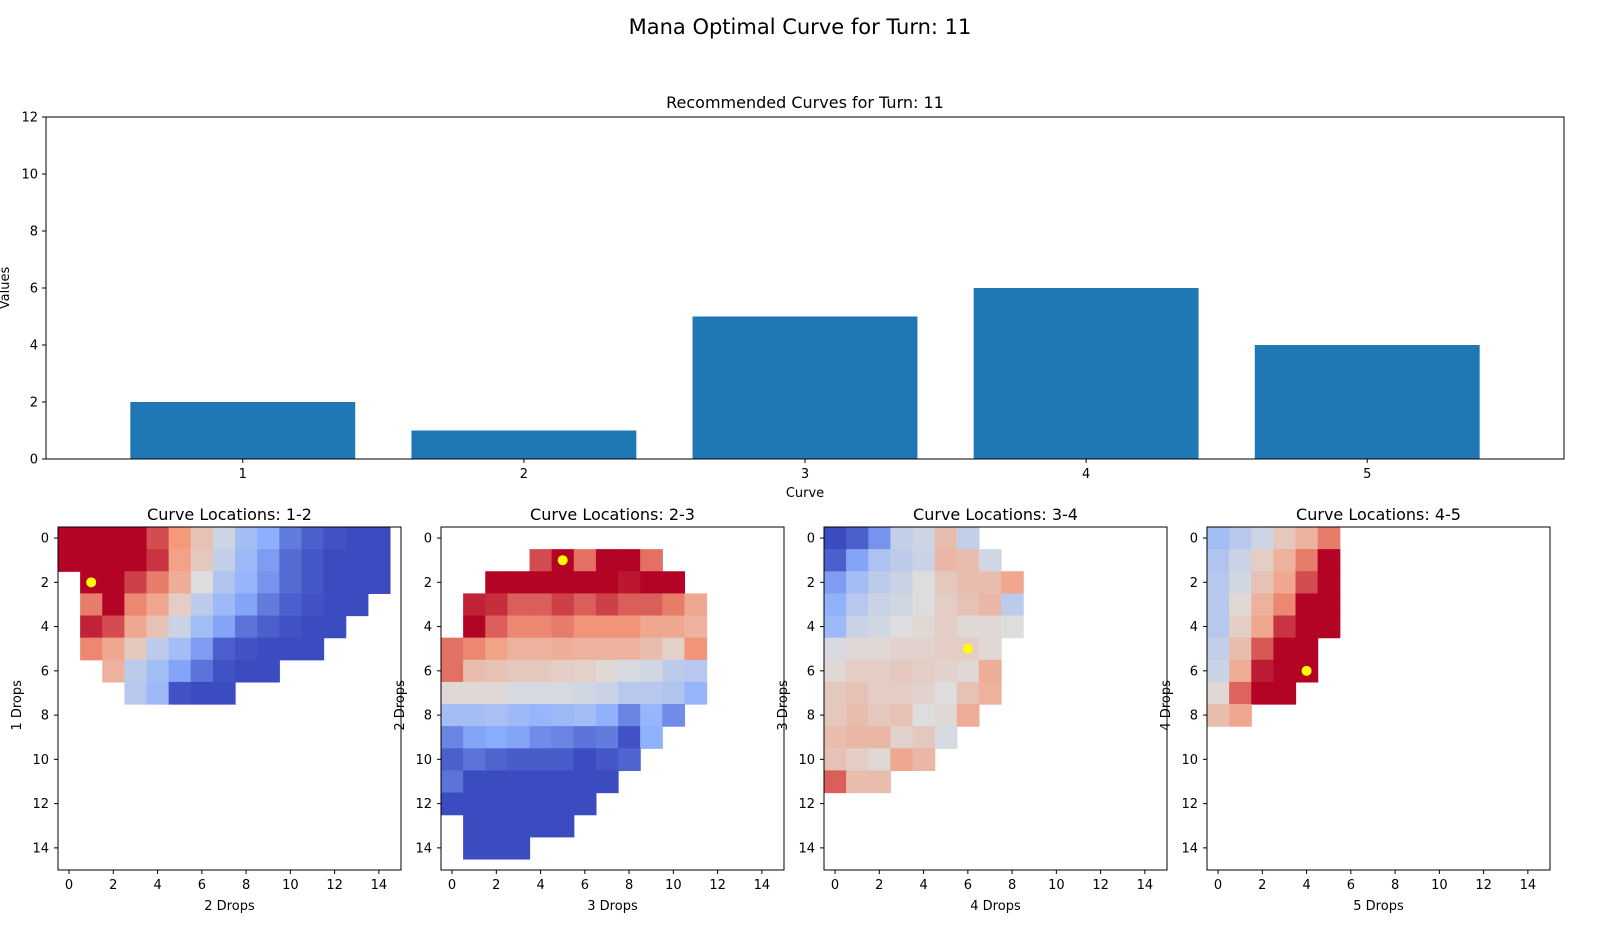 This screenshot has width=1600, height=939. I want to click on x-tick-label: 3, so click(805, 474).